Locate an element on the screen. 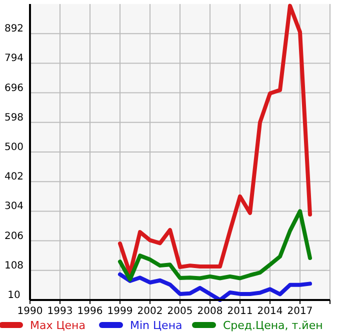 Image resolution: width=345 pixels, height=335 pixels. legend-label: Сред.Цена, т.йен is located at coordinates (273, 325).